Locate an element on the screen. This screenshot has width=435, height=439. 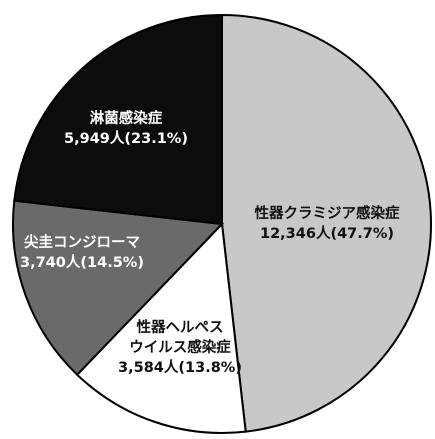
pie-slice-label: 12,346人(47.7%) is located at coordinates (327, 233).